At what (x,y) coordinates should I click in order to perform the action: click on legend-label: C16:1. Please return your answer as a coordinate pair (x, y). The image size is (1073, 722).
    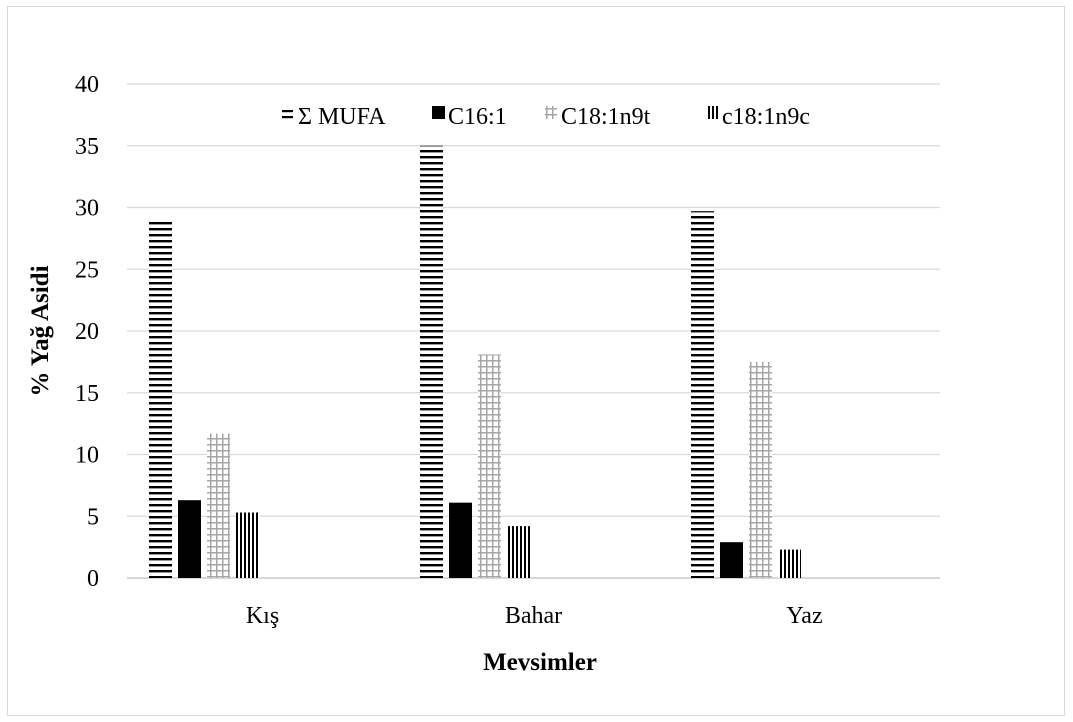
    Looking at the image, I should click on (477, 117).